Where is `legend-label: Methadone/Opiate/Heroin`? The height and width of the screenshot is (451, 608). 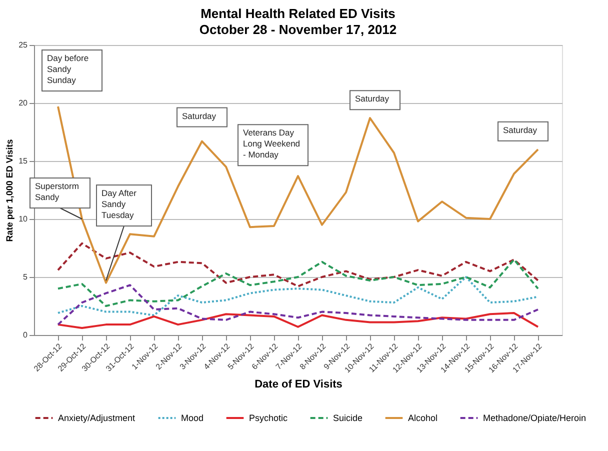
legend-label: Methadone/Opiate/Heroin is located at coordinates (534, 418).